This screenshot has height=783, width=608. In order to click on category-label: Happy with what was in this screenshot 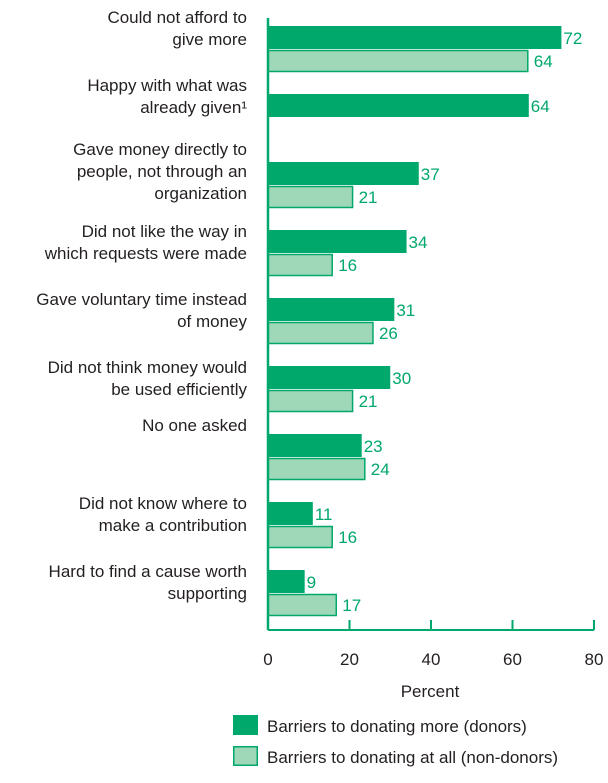, I will do `click(167, 85)`.